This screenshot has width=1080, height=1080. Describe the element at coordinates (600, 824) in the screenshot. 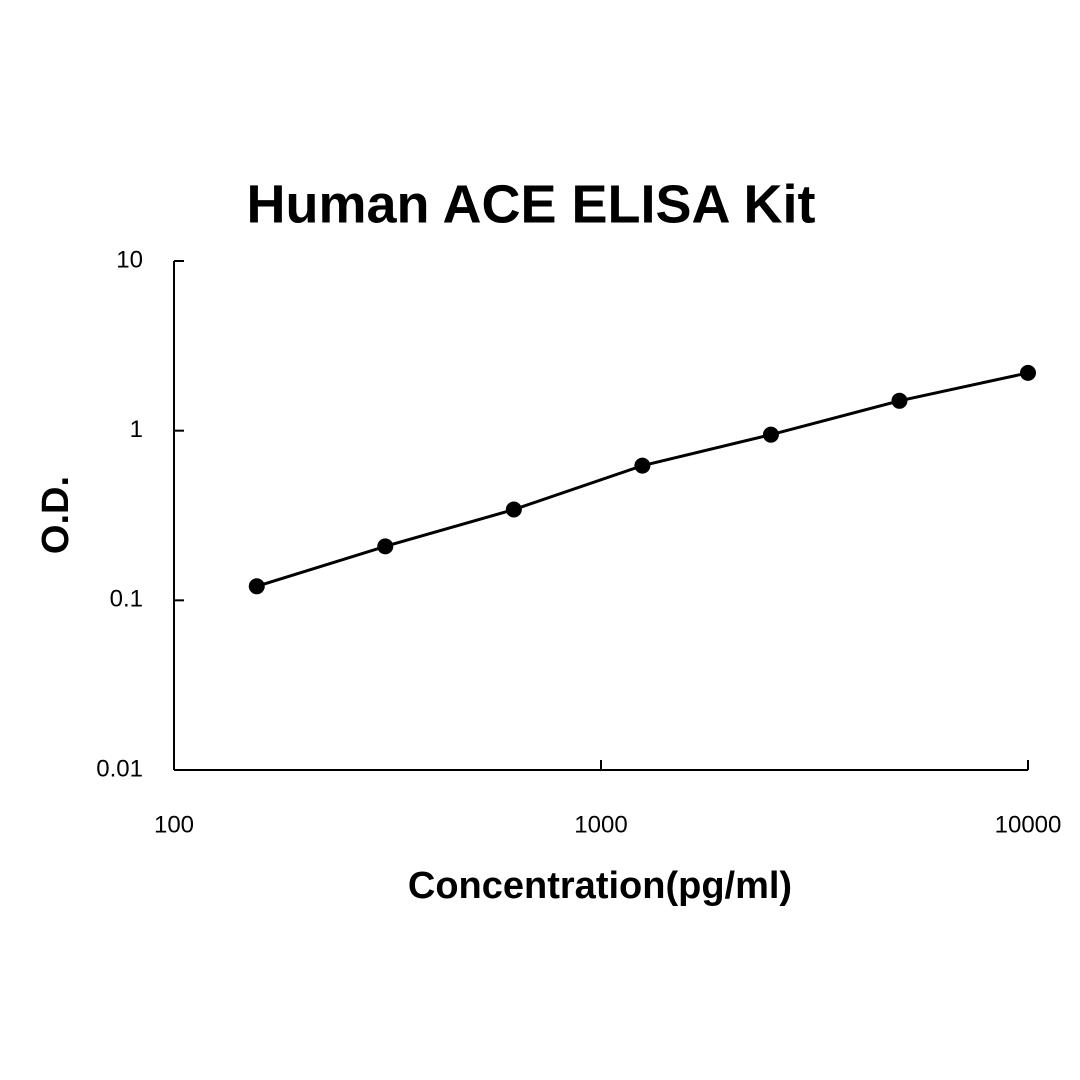

I see `x-tick-label: 1000` at that location.